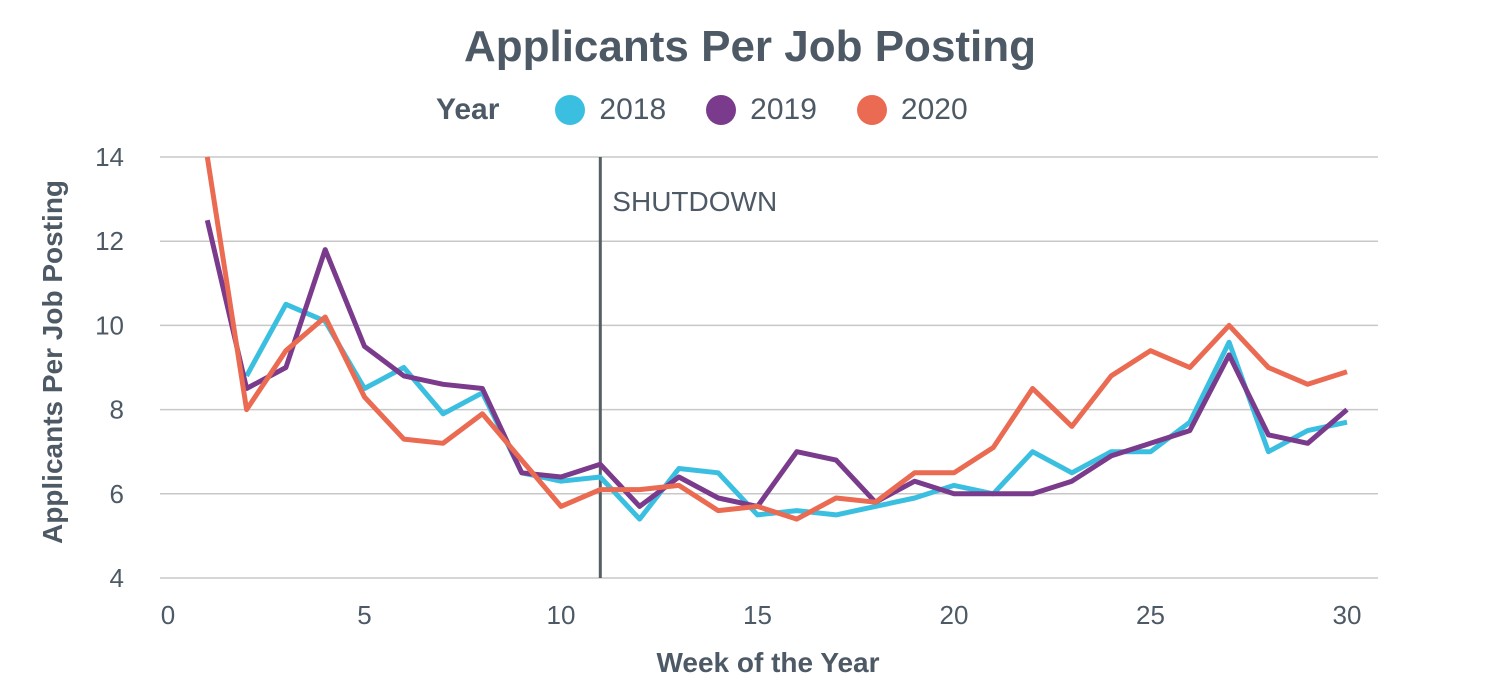 Image resolution: width=1500 pixels, height=700 pixels. Describe the element at coordinates (767, 662) in the screenshot. I see `x-axis-label: Week of the Year` at that location.